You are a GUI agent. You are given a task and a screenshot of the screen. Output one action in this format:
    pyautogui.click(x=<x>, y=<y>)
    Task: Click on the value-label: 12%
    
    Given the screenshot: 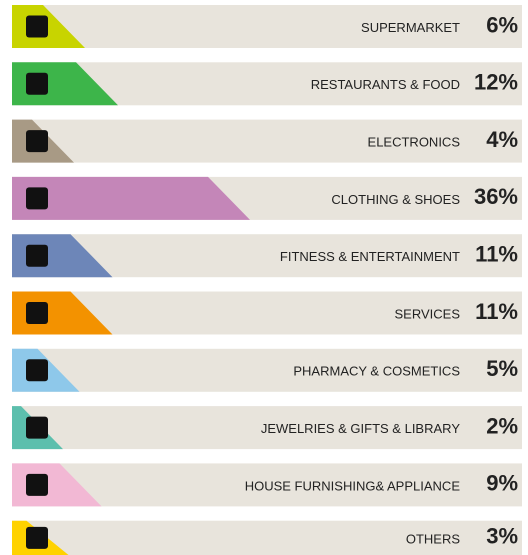 What is the action you would take?
    pyautogui.click(x=496, y=82)
    